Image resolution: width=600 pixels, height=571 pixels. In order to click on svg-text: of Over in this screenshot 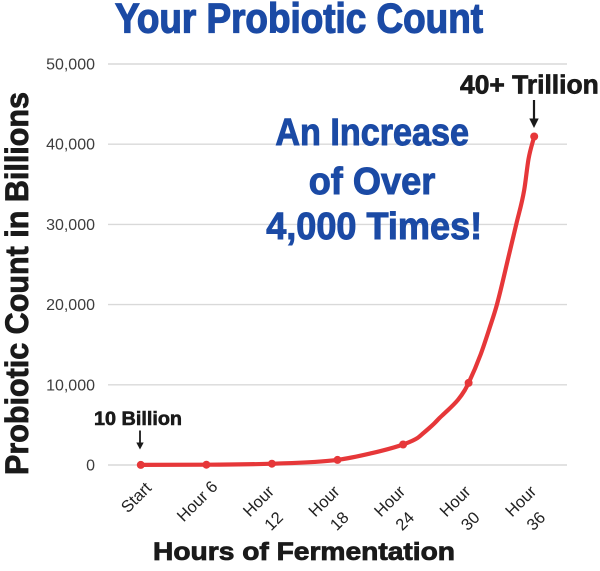, I will do `click(372, 182)`.